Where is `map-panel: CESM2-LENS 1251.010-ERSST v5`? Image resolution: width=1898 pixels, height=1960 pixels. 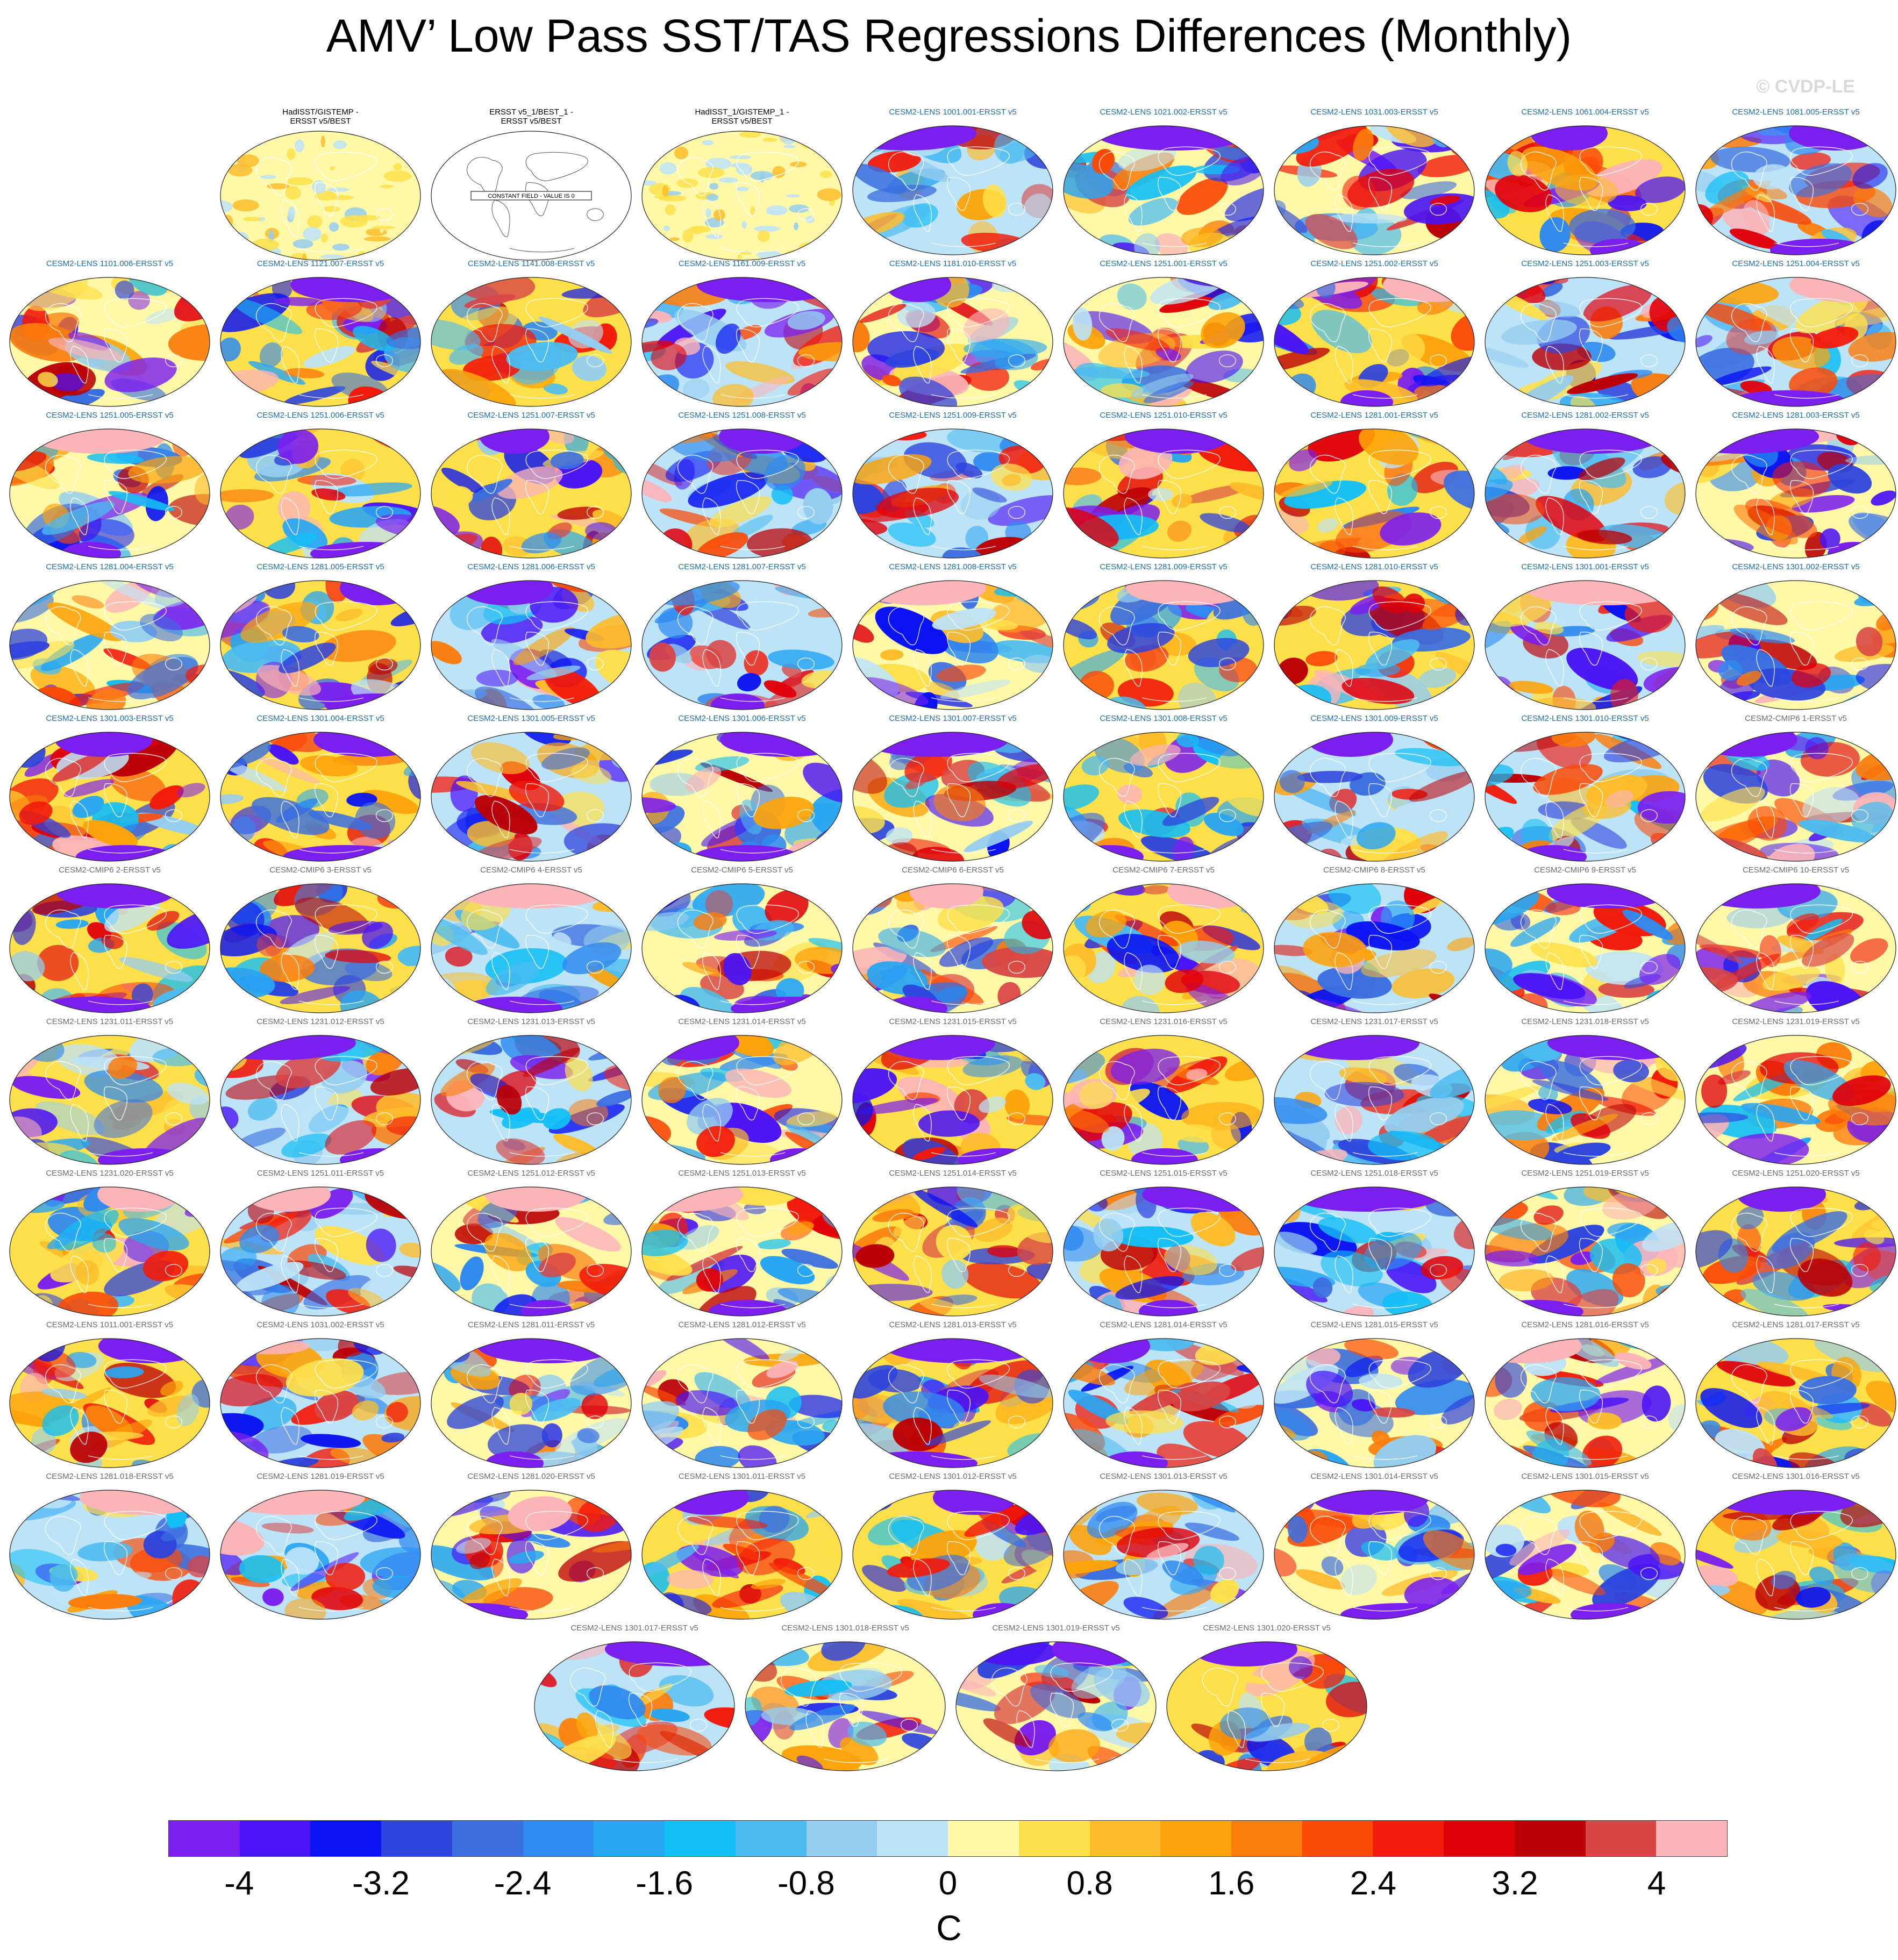 map-panel: CESM2-LENS 1251.010-ERSST v5 is located at coordinates (1163, 489).